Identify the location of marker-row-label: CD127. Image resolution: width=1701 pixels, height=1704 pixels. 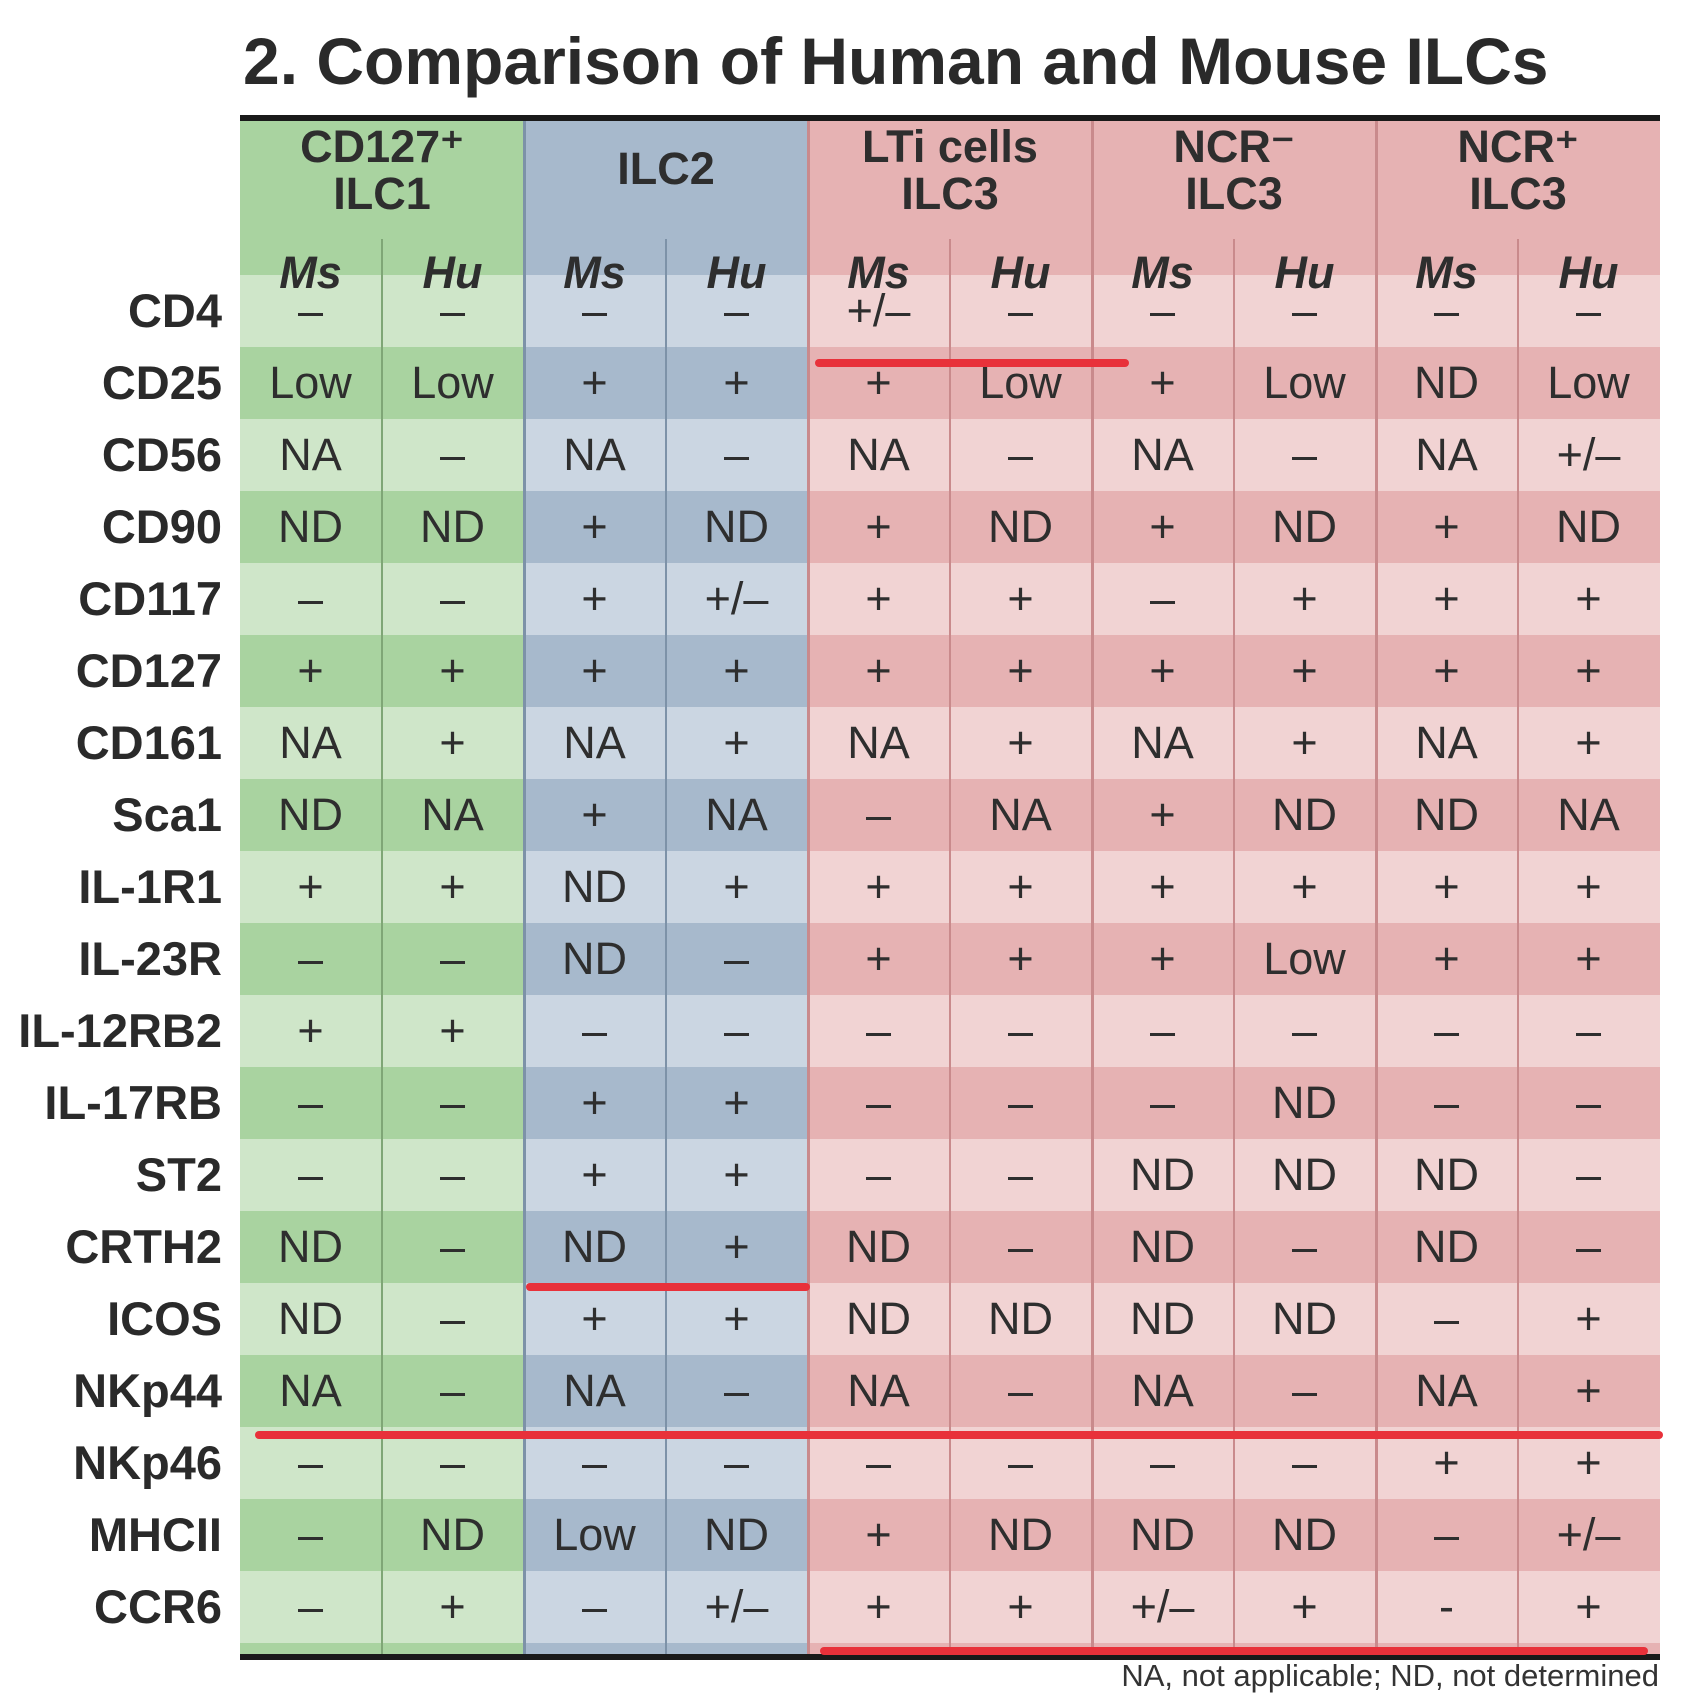
(148, 670).